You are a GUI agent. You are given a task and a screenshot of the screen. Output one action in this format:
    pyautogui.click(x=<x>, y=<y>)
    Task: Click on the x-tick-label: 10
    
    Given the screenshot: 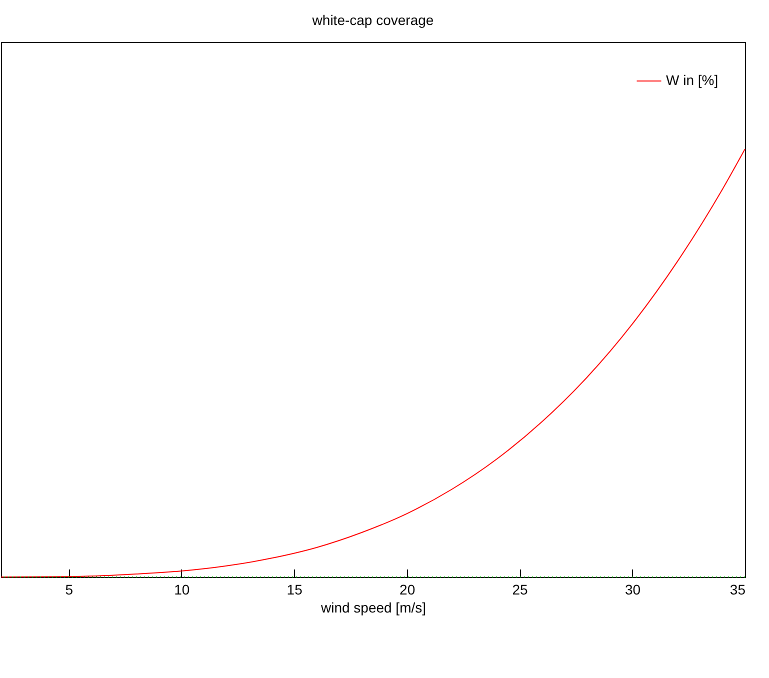 What is the action you would take?
    pyautogui.click(x=182, y=590)
    